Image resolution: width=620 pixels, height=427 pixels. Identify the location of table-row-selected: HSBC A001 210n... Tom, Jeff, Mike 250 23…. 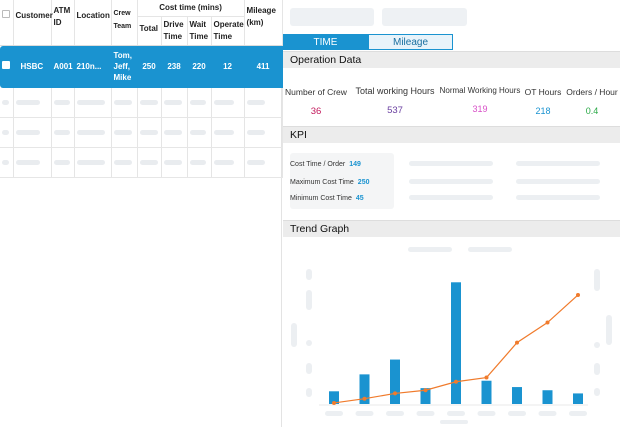
(141, 66).